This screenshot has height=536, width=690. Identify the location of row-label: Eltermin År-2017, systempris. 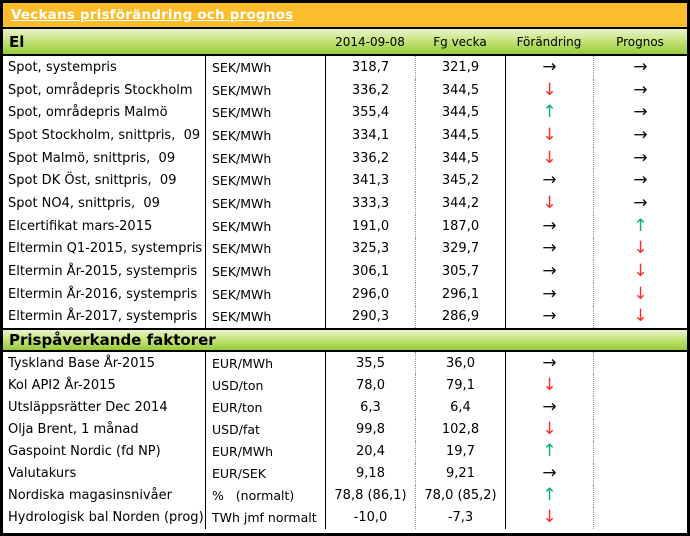
(103, 317).